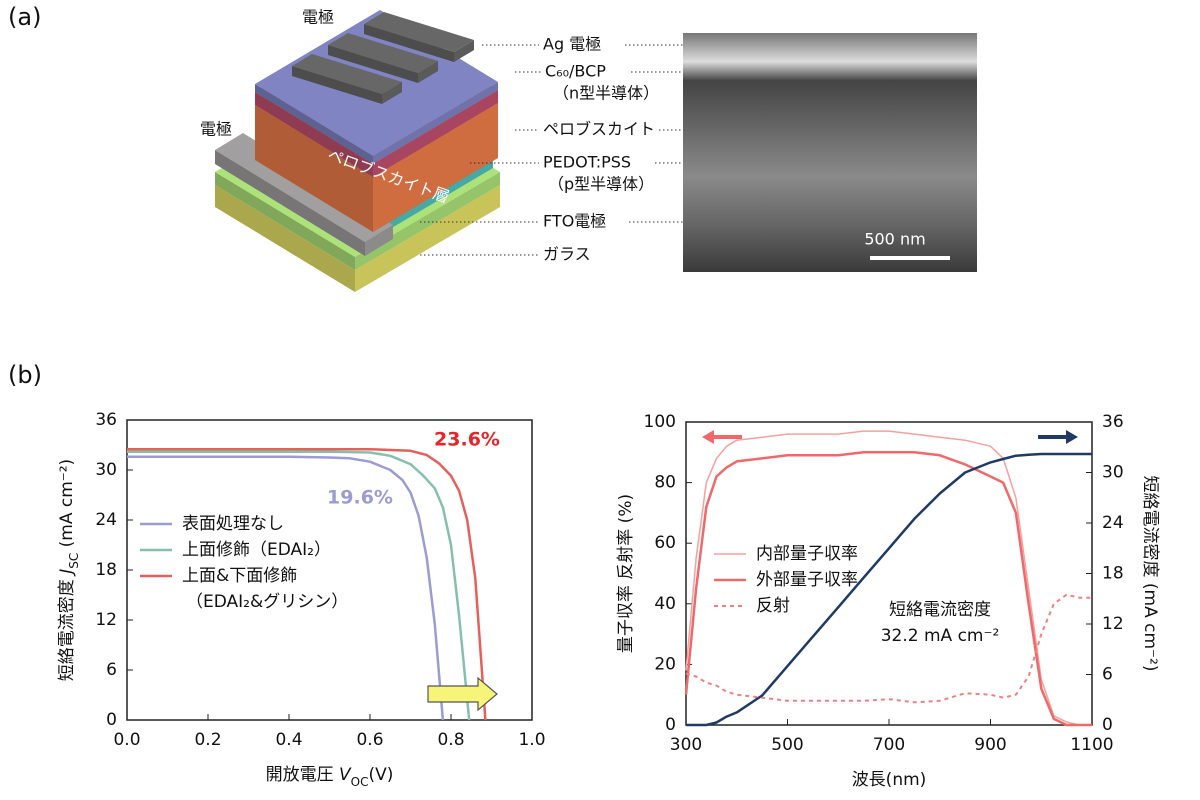 The image size is (1200, 800). Describe the element at coordinates (106, 520) in the screenshot. I see `y-tick-label: 24` at that location.